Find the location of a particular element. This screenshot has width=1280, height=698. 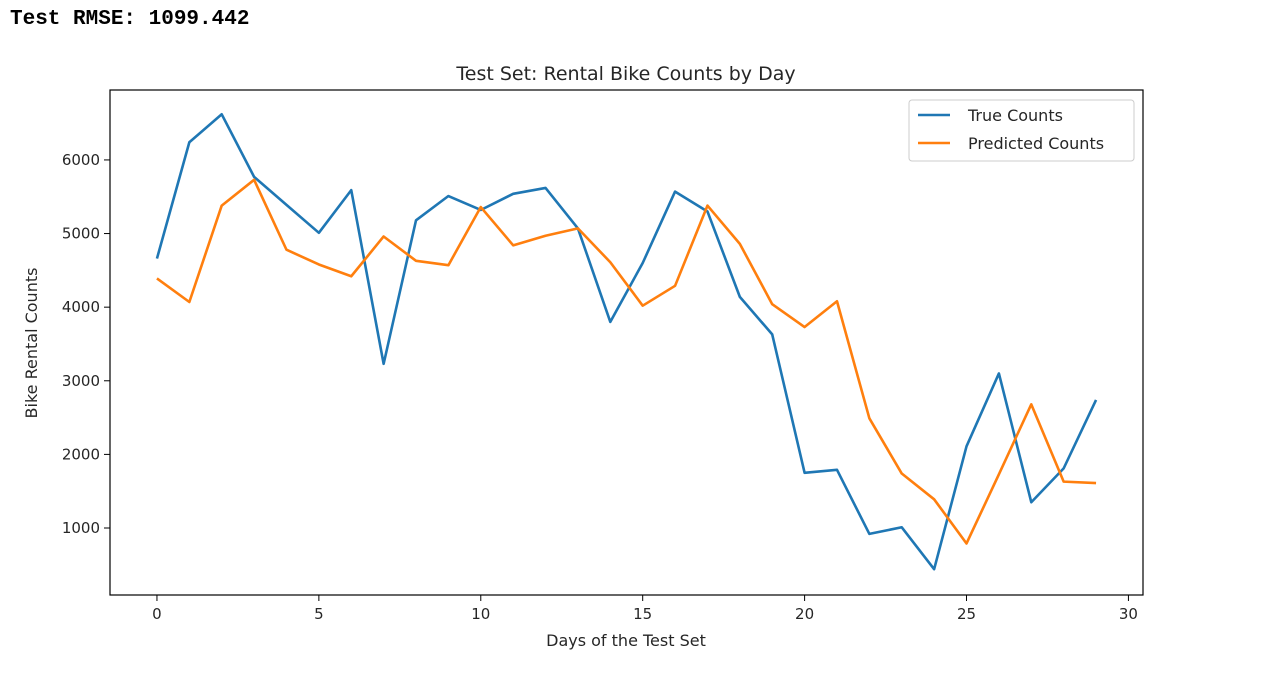

y-tick-label: 5000 is located at coordinates (81, 234).